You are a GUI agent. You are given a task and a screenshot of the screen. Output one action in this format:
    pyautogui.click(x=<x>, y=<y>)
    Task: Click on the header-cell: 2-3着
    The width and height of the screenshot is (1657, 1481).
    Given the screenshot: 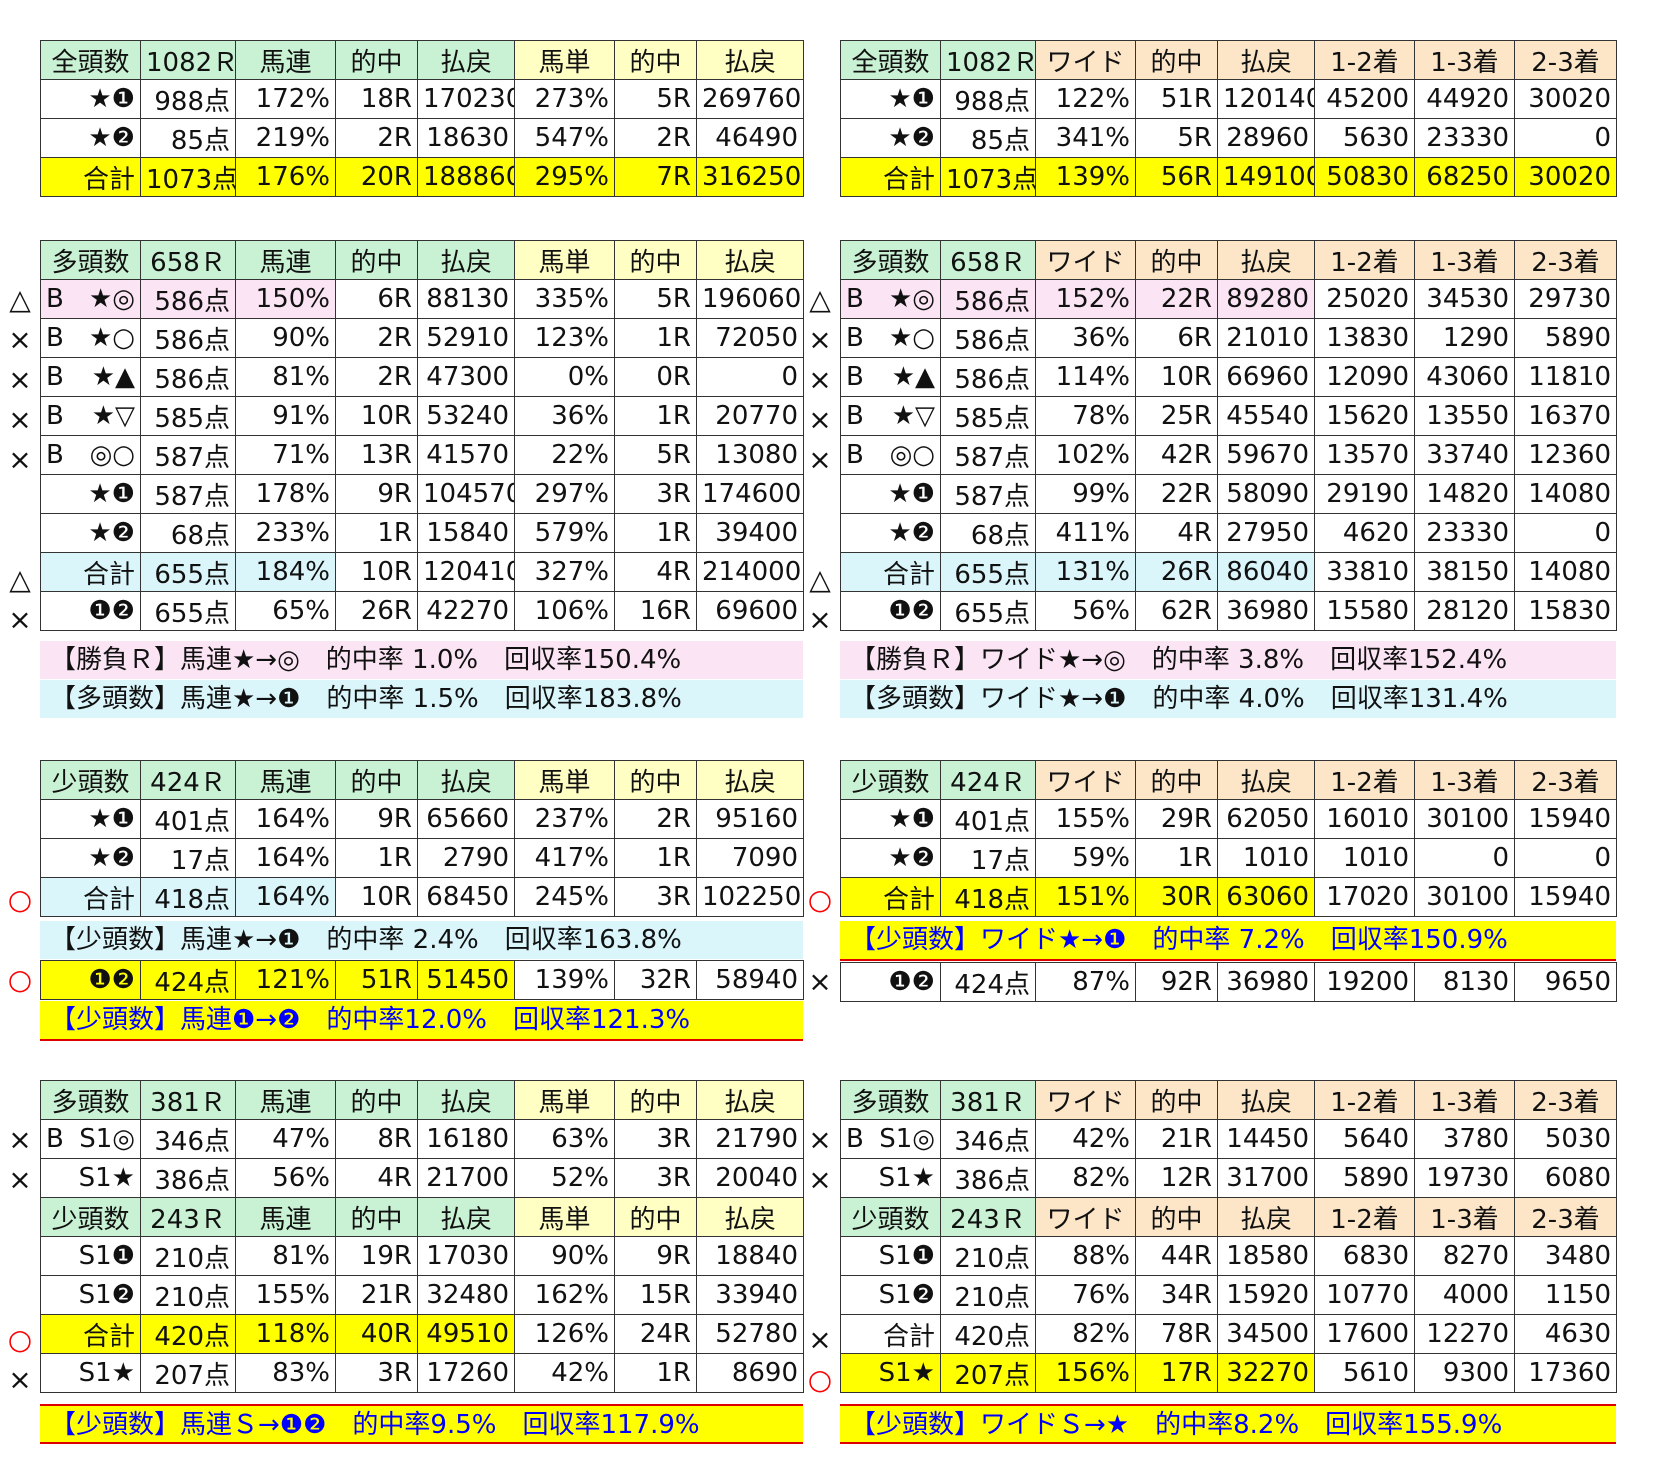 What is the action you would take?
    pyautogui.click(x=1565, y=260)
    